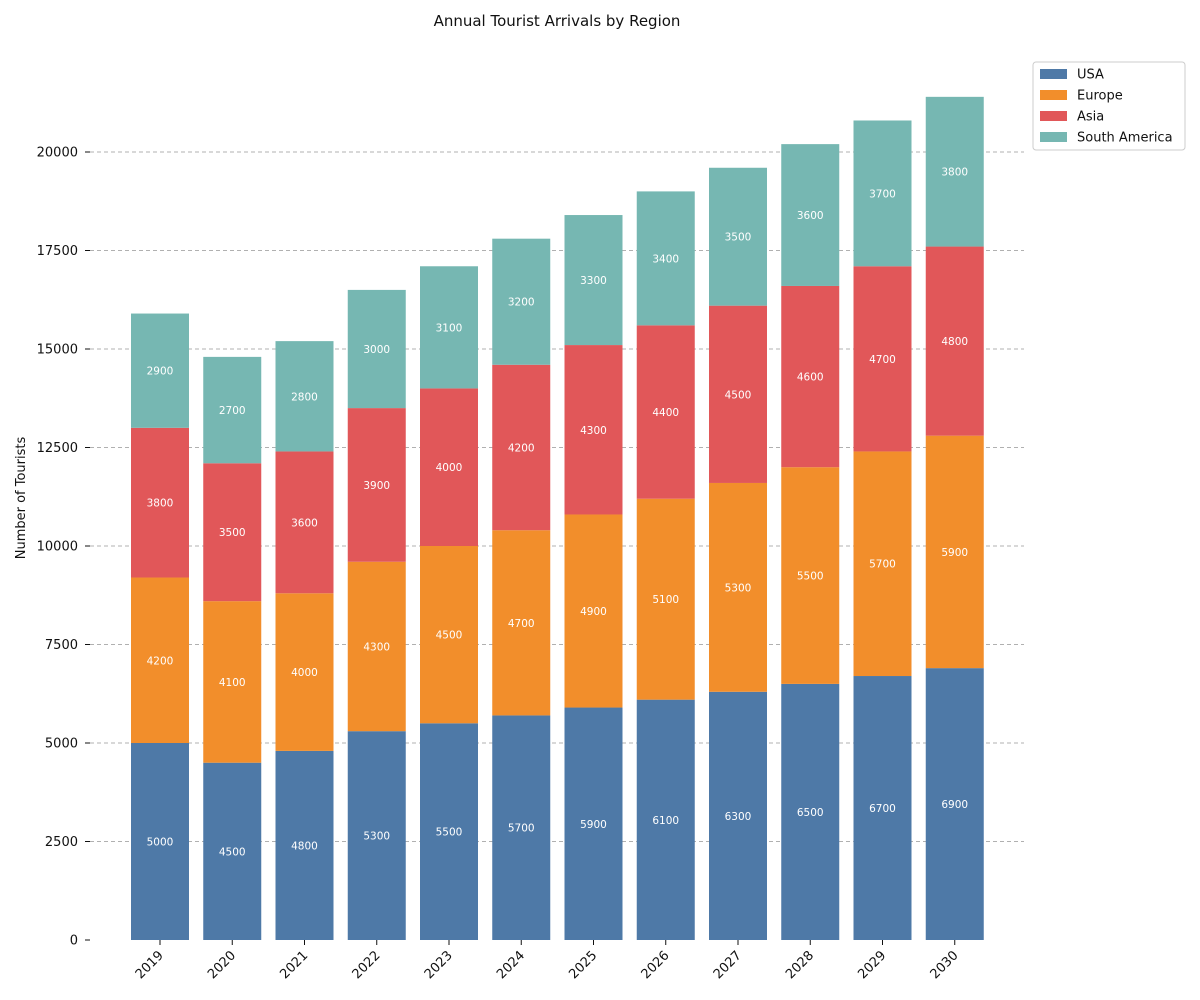 The image size is (1200, 1000). What do you see at coordinates (872, 965) in the screenshot?
I see `x-tick-label: 2029` at bounding box center [872, 965].